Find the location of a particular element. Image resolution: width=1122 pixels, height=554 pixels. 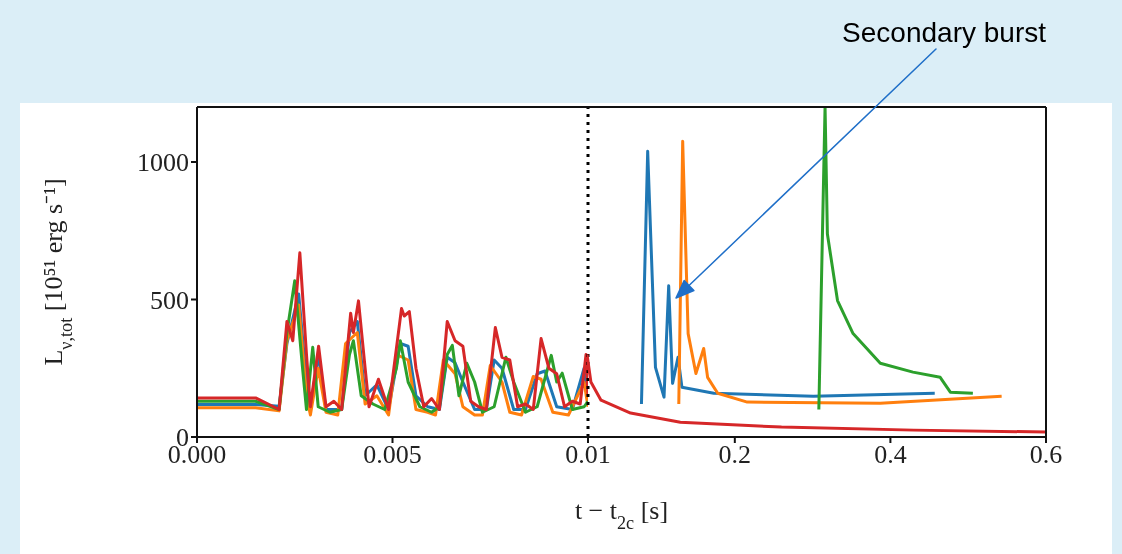

x-tick-label: 0.01 is located at coordinates (588, 455).